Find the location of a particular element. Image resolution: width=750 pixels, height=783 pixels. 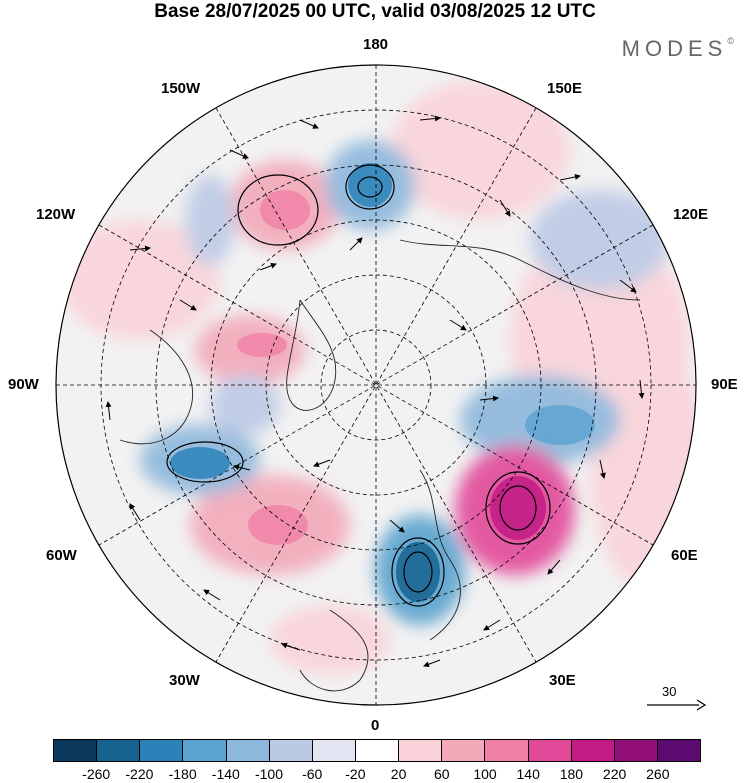

colorbar-tick-label: 220 is located at coordinates (614, 774).